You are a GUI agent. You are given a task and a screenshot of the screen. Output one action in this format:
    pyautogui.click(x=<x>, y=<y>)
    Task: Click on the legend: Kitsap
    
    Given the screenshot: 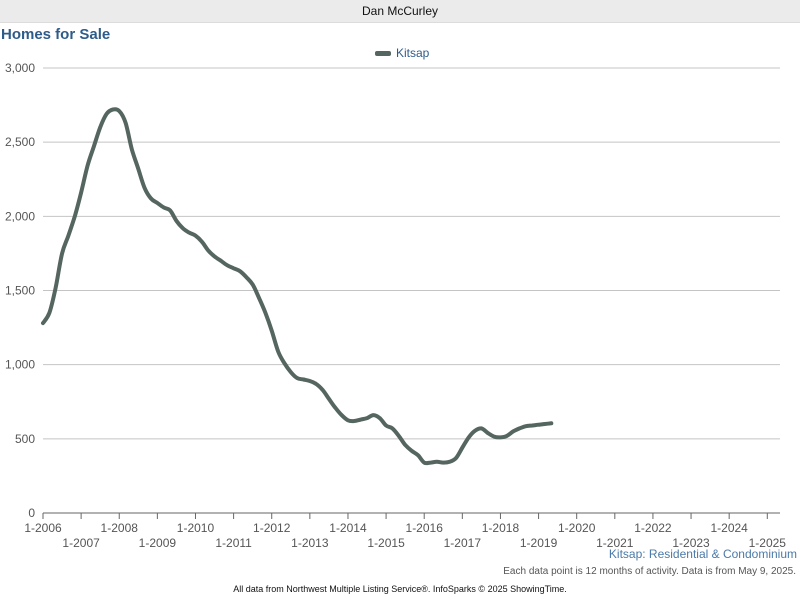 What is the action you would take?
    pyautogui.click(x=402, y=53)
    